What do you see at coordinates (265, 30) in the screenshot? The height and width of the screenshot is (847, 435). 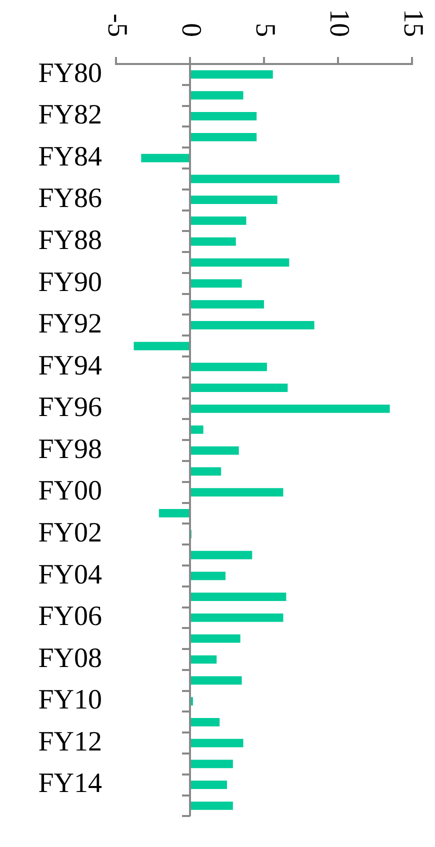 I see `x-tick-label: 5` at bounding box center [265, 30].